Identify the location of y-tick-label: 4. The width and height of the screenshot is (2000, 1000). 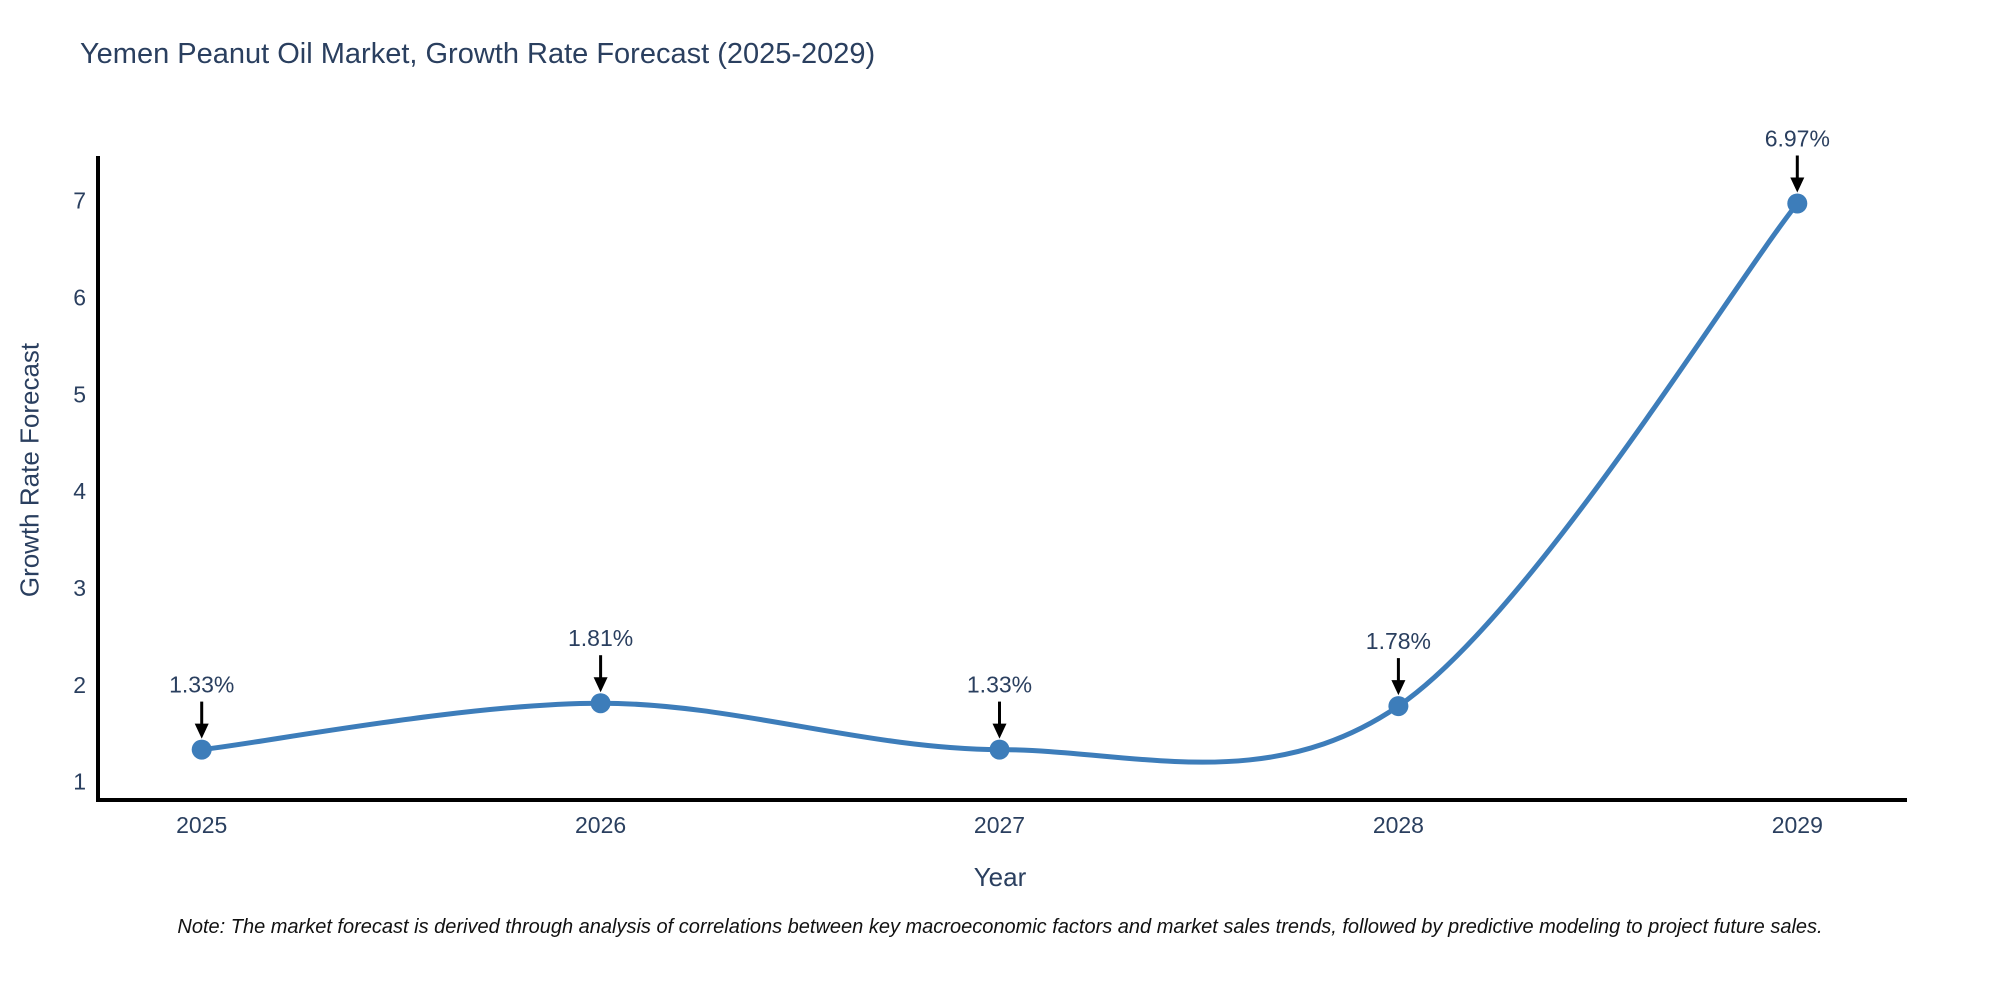
(79, 491).